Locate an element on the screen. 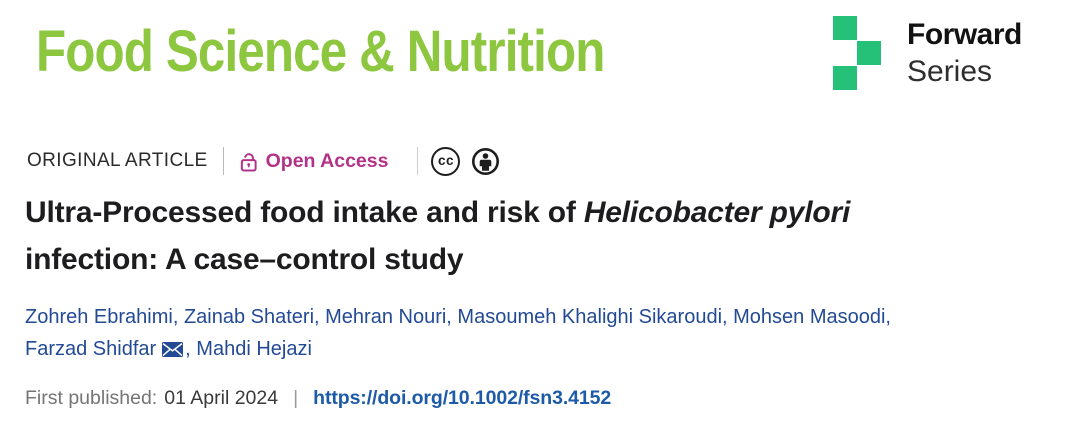  forward-series-line2: Series is located at coordinates (950, 71).